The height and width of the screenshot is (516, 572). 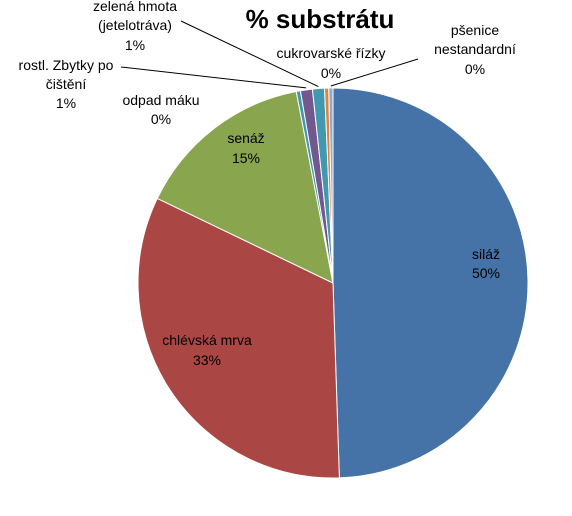 I want to click on slice-value-senaz: 15%, so click(x=246, y=158).